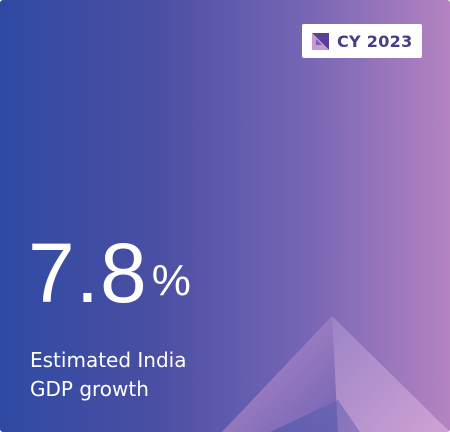  I want to click on stat-unit: %, so click(171, 280).